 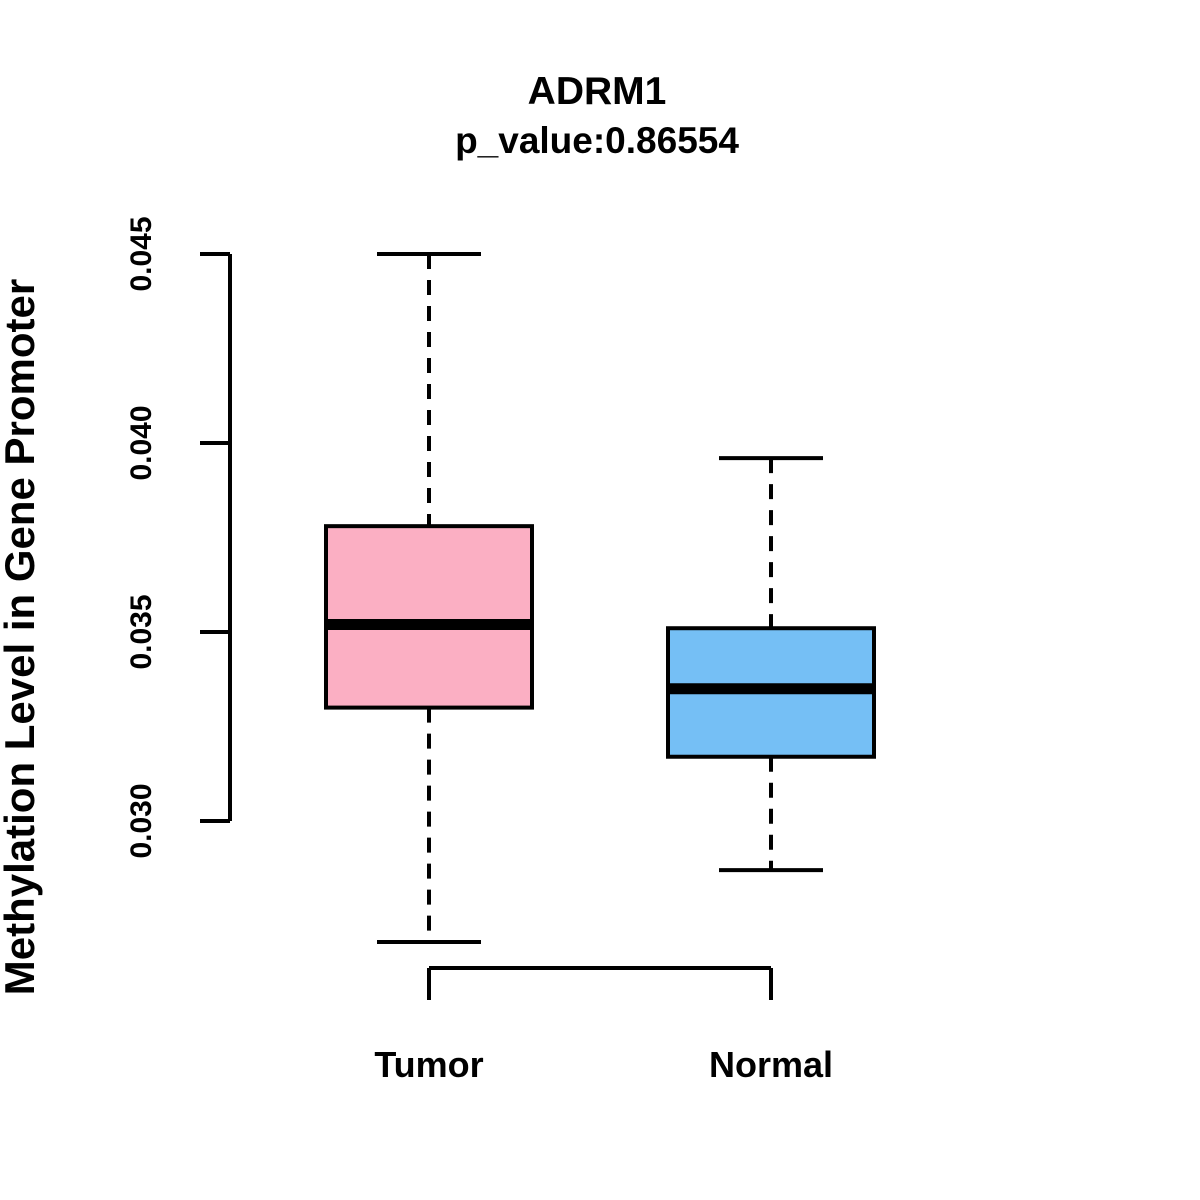 What do you see at coordinates (429, 617) in the screenshot?
I see `tumor-box` at bounding box center [429, 617].